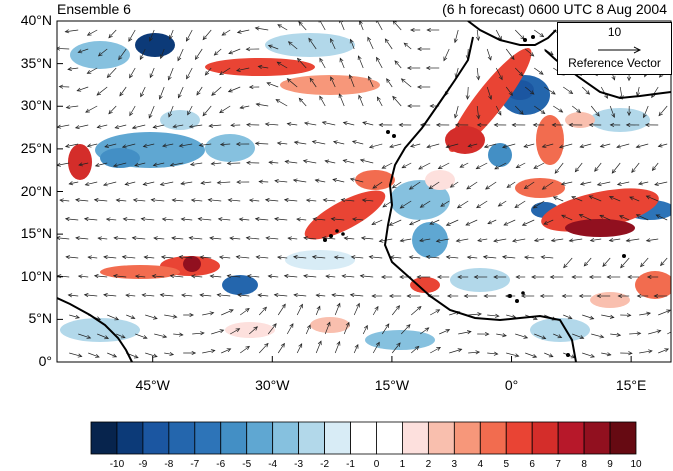 The image size is (673, 471). What do you see at coordinates (376, 464) in the screenshot?
I see `colorbar-label: 0` at bounding box center [376, 464].